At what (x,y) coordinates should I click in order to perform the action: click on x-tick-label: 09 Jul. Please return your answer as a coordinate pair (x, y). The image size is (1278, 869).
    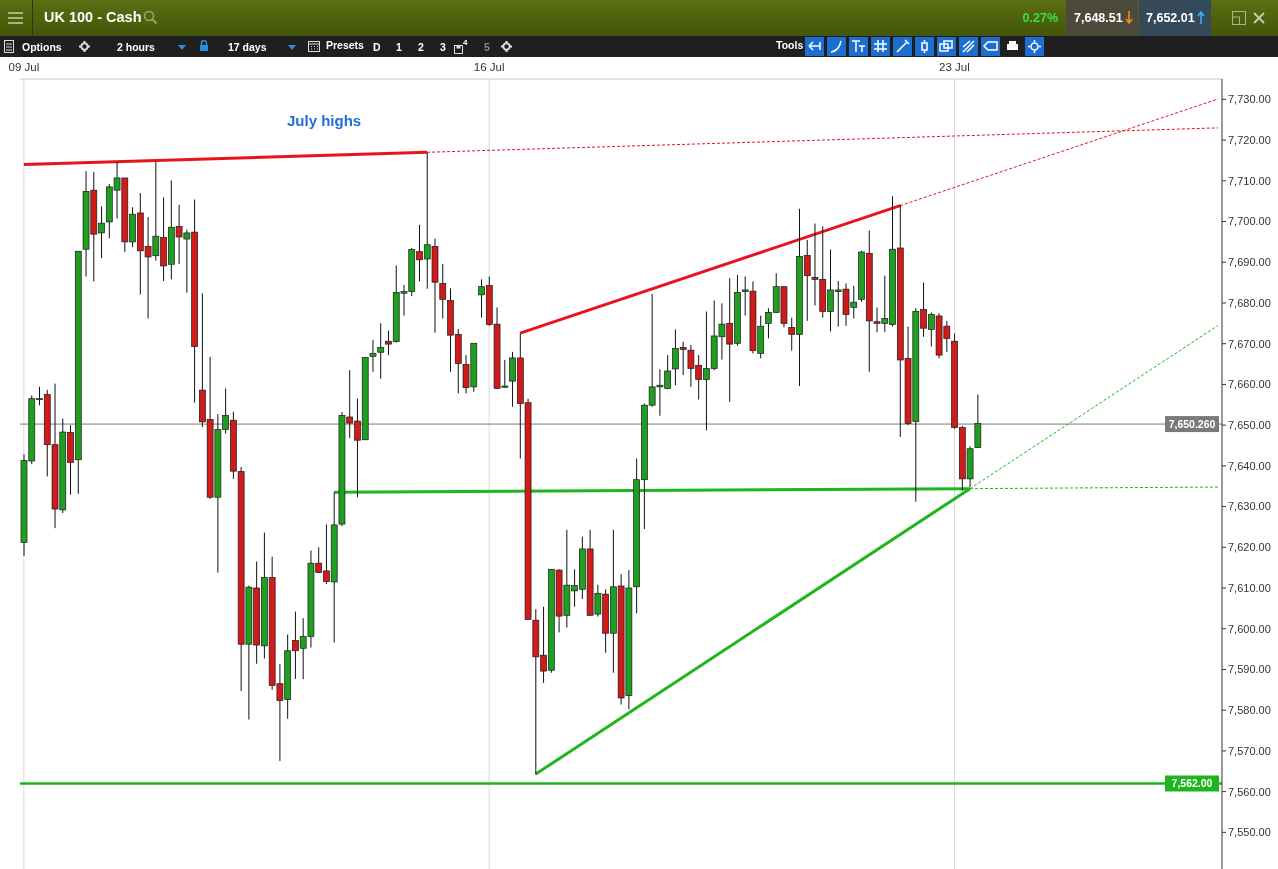
    Looking at the image, I should click on (24, 67).